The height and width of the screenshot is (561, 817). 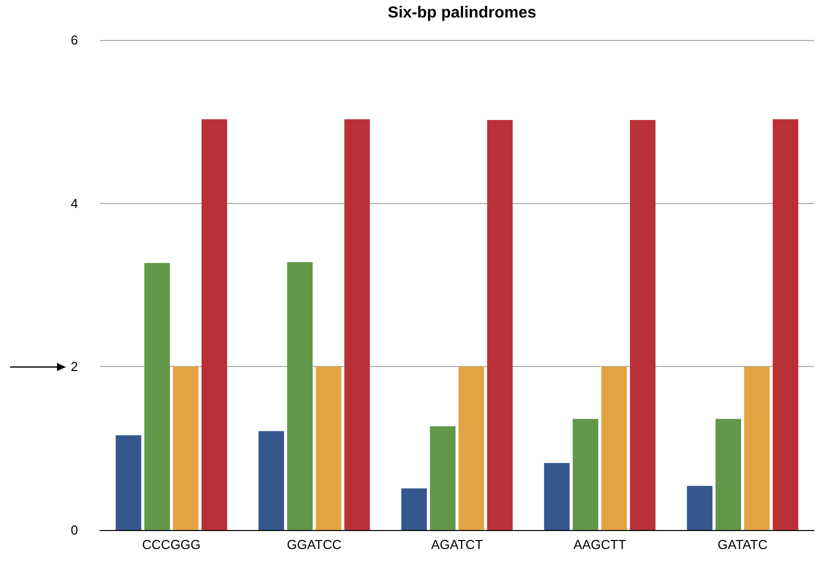 What do you see at coordinates (457, 544) in the screenshot?
I see `x-tick-label: AGATCT` at bounding box center [457, 544].